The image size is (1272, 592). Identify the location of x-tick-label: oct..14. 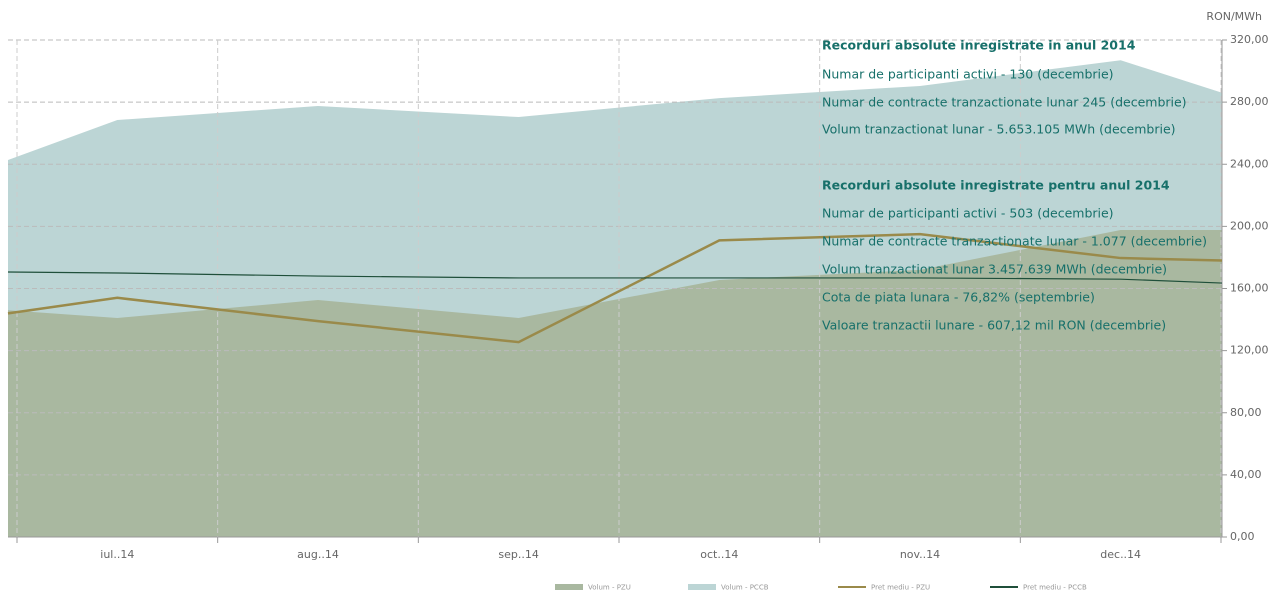
(719, 554).